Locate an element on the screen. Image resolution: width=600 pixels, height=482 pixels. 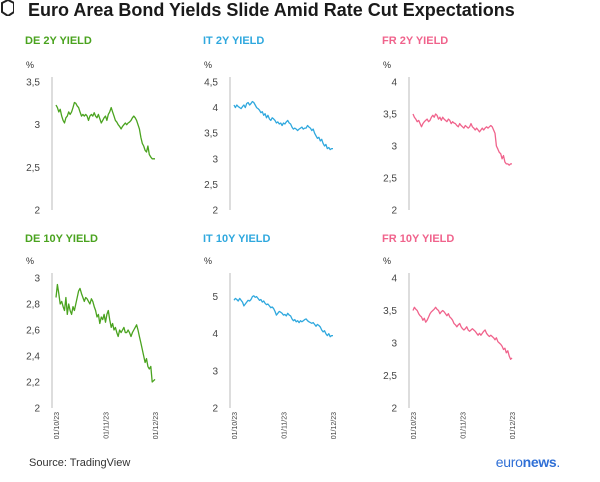
y-tick-label: 2,4 is located at coordinates (33, 357).